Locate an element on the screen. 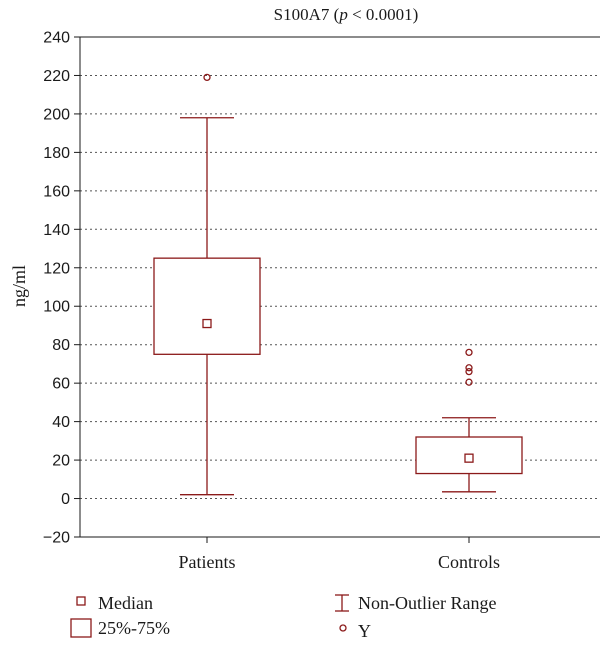 The image size is (600, 646). legend-label: Y is located at coordinates (364, 631).